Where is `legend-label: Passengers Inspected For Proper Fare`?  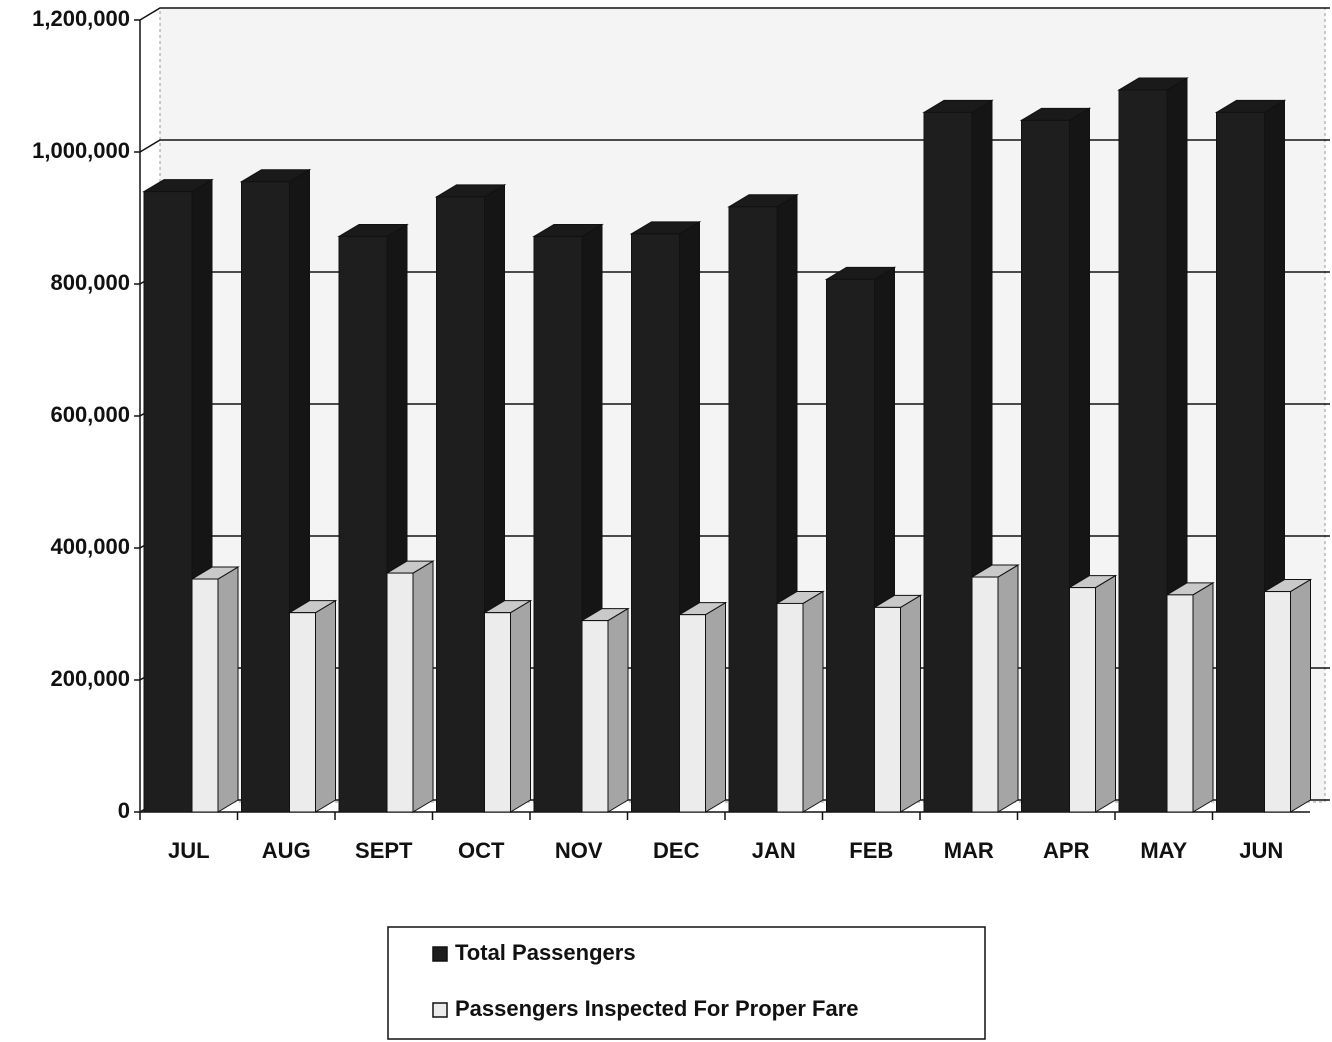
legend-label: Passengers Inspected For Proper Fare is located at coordinates (657, 1008).